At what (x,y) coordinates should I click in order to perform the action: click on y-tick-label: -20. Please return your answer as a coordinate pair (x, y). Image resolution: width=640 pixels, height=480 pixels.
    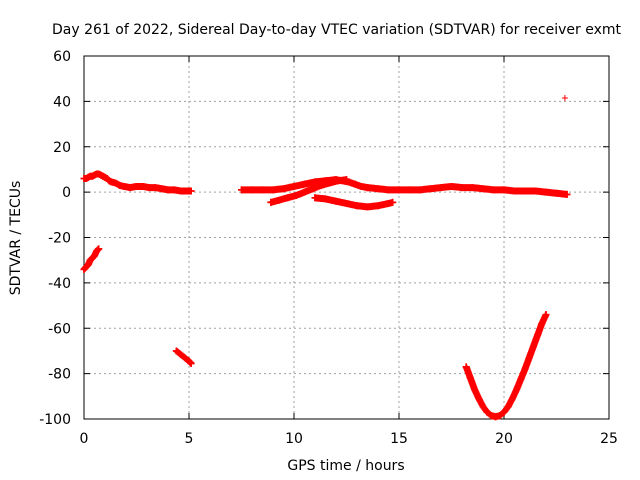
    Looking at the image, I should click on (59, 239).